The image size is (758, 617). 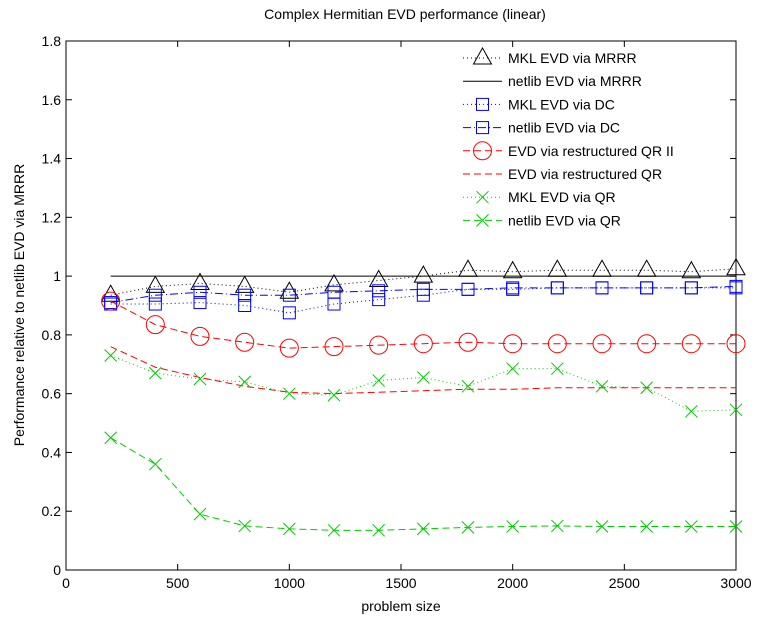 I want to click on legend-label: MKL EVD via DC, so click(x=561, y=104).